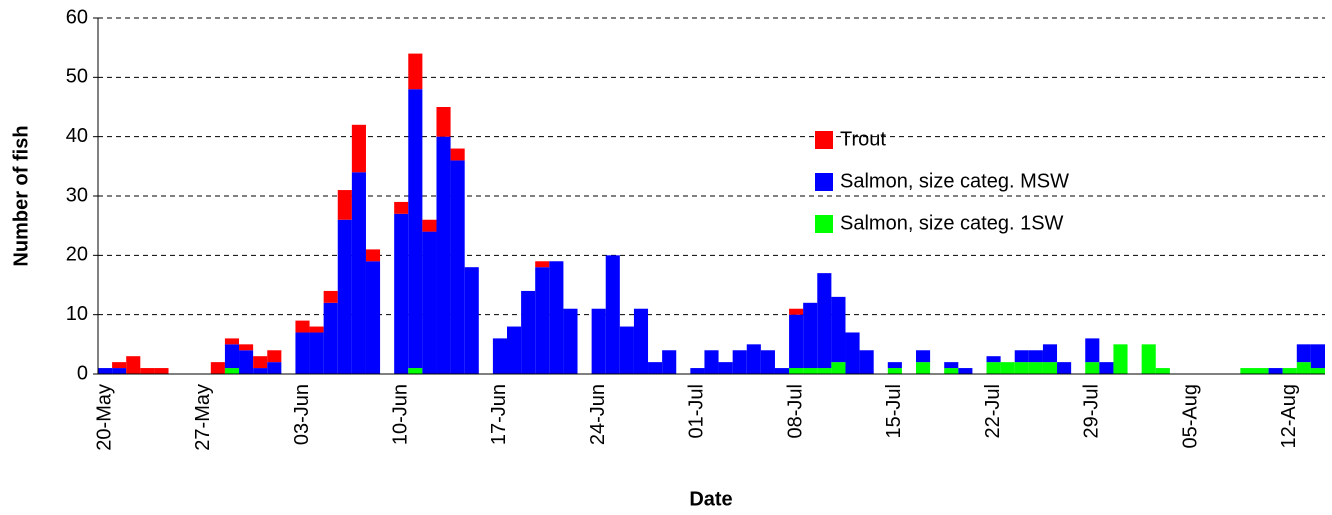  Describe the element at coordinates (598, 414) in the screenshot. I see `x-tick-label: 24-Jun` at that location.